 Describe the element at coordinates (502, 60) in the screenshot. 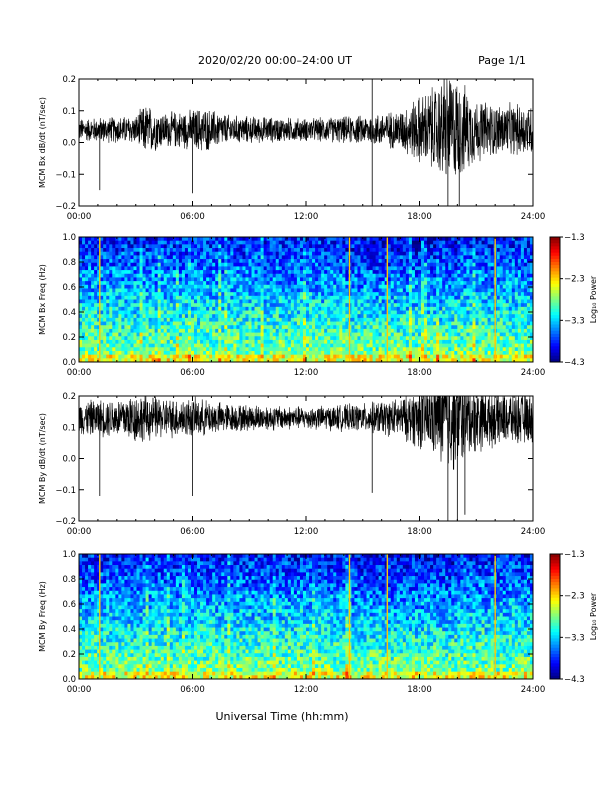

I see `page-number: Page 1/1` at that location.